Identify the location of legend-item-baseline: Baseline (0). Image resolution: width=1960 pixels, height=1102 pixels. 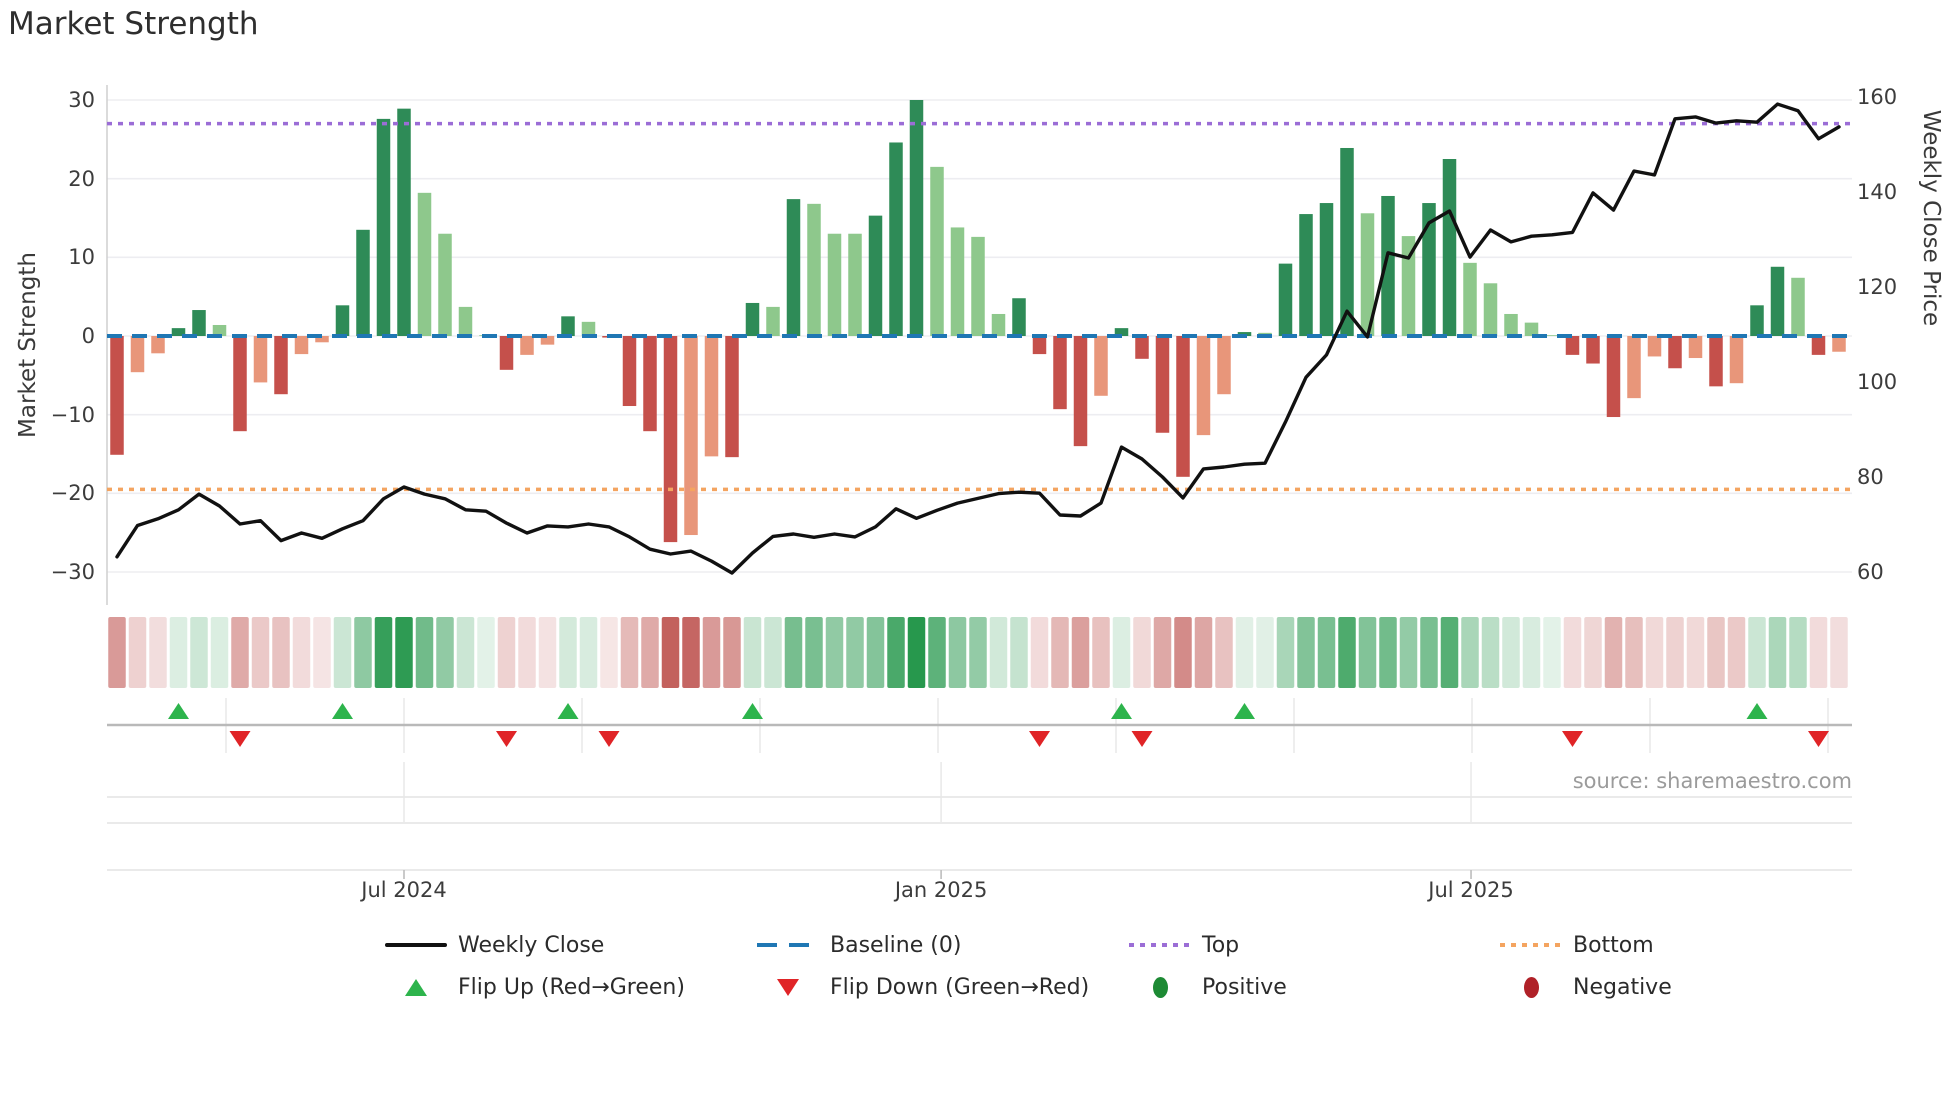
(859, 945).